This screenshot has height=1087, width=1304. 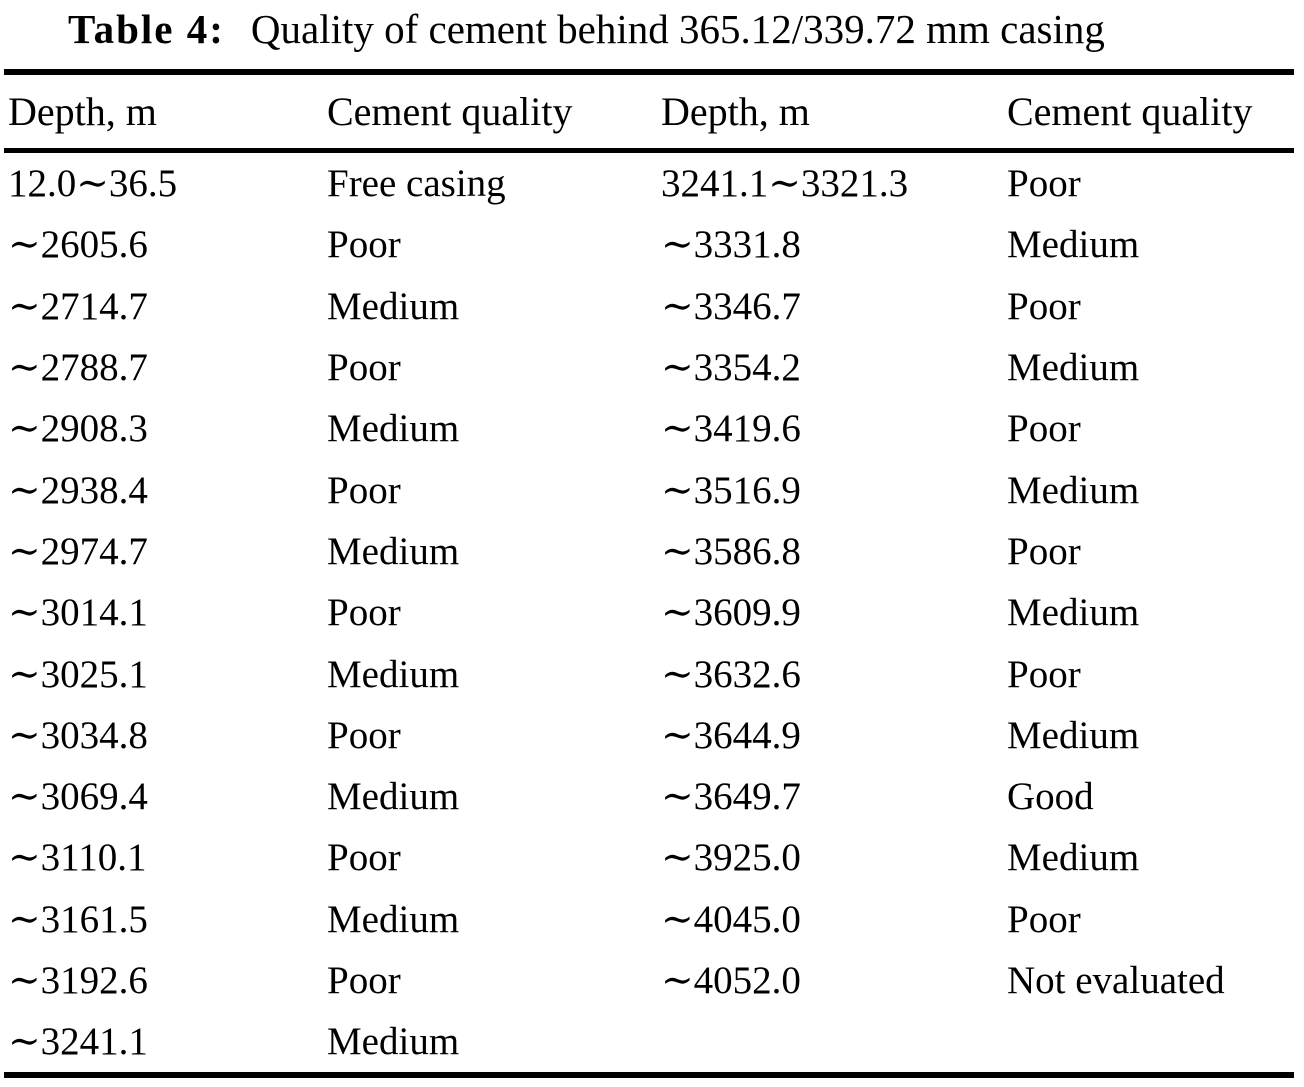 I want to click on depth-cell: 12.0∼36.5, so click(x=93, y=184).